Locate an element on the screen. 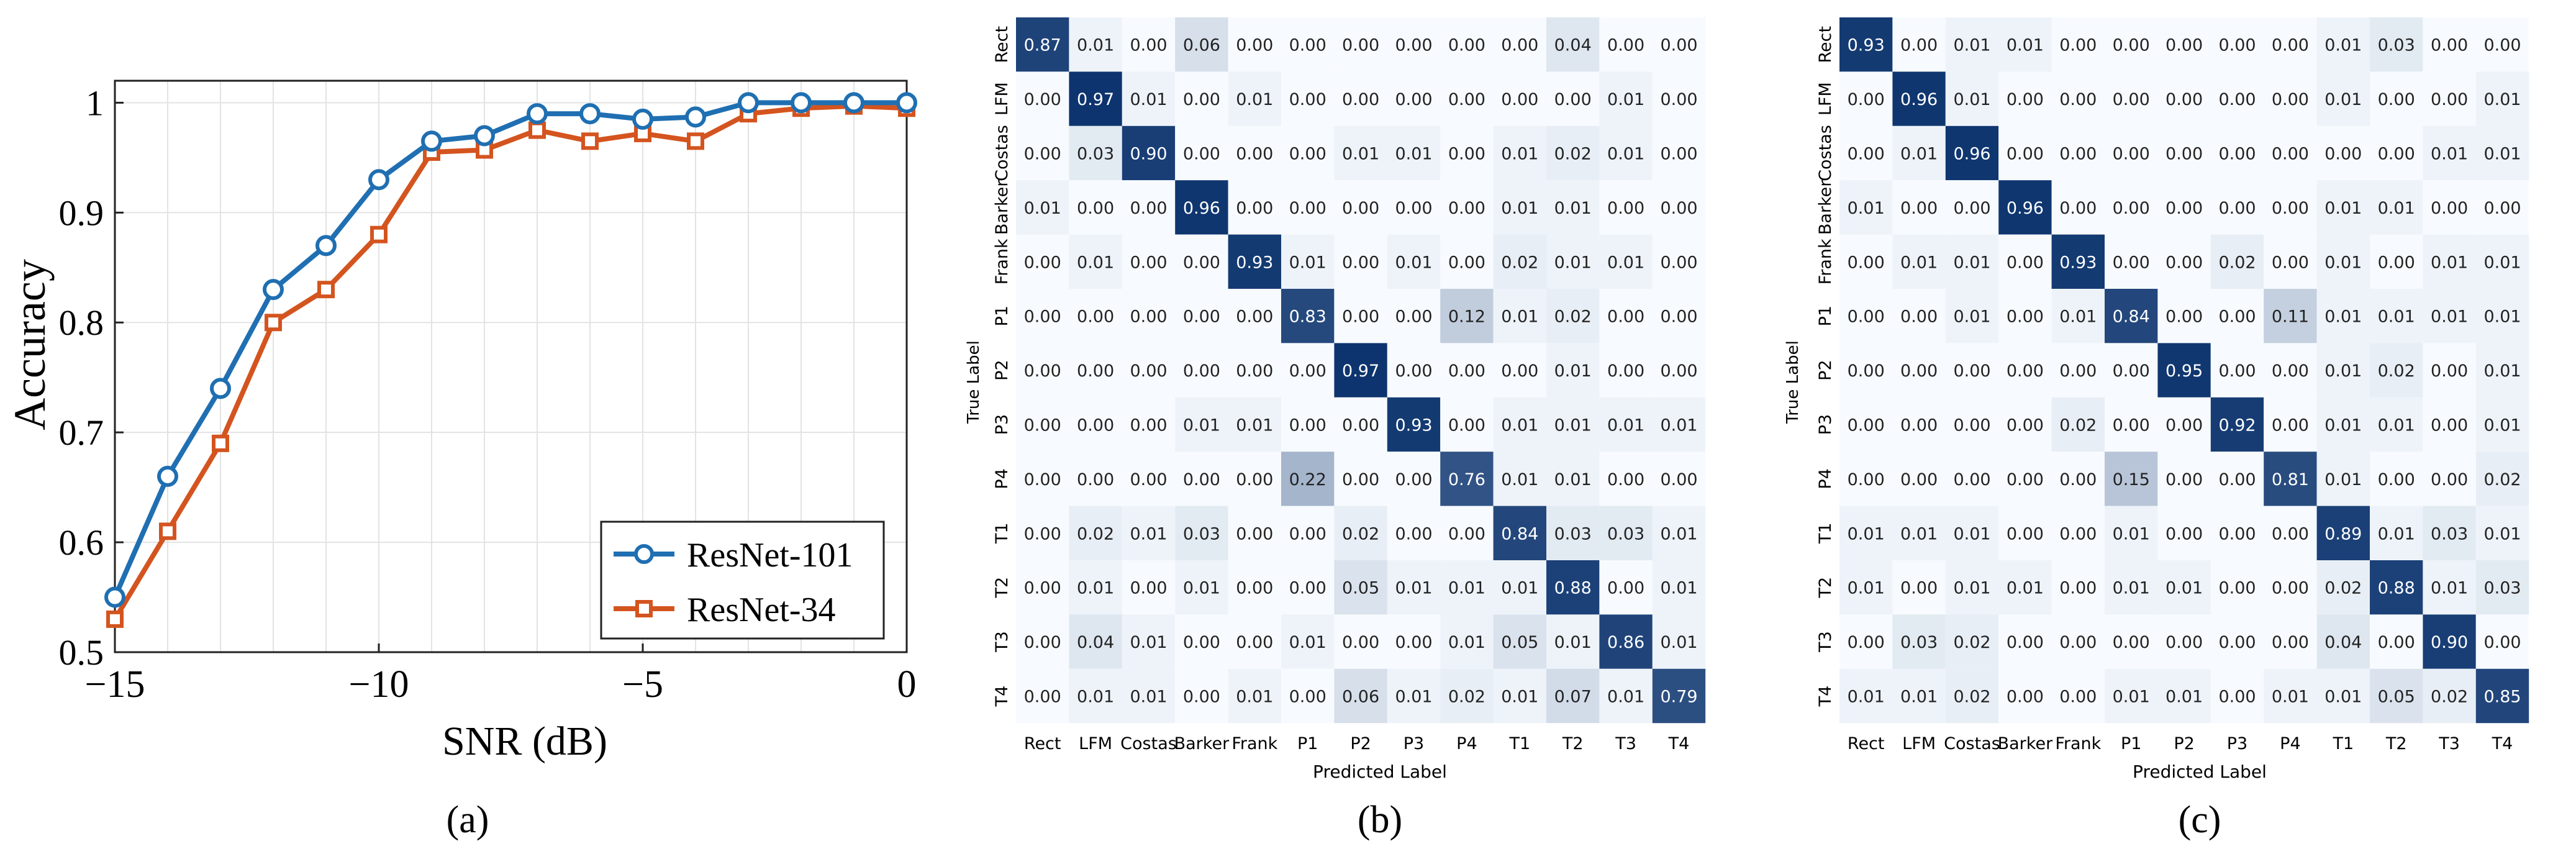 Image resolution: width=2576 pixels, height=859 pixels. y-tick-label: 0.9 is located at coordinates (81, 213).